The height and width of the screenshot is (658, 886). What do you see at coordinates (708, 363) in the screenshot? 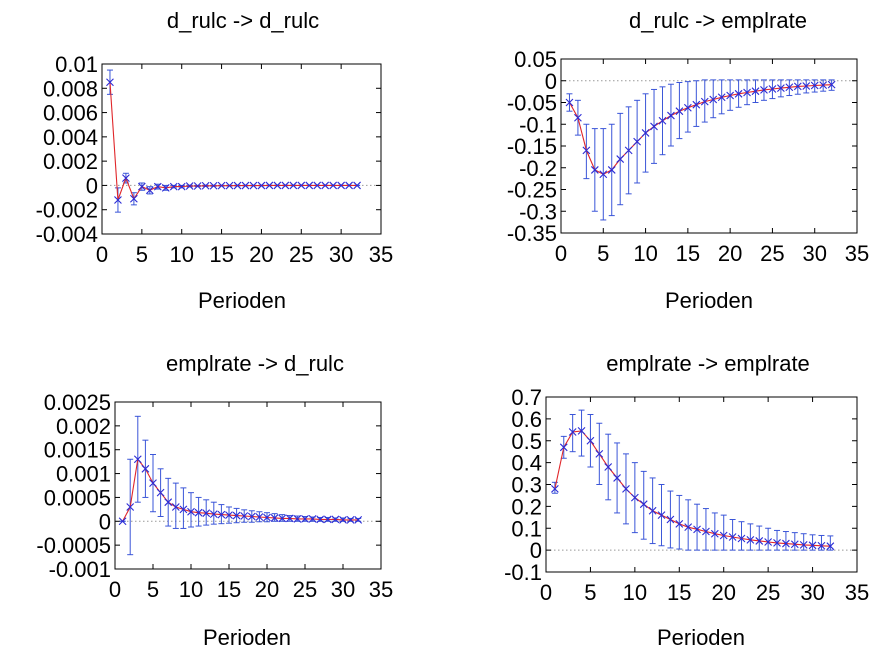
I see `chart-title: emplrate -> emplrate` at bounding box center [708, 363].